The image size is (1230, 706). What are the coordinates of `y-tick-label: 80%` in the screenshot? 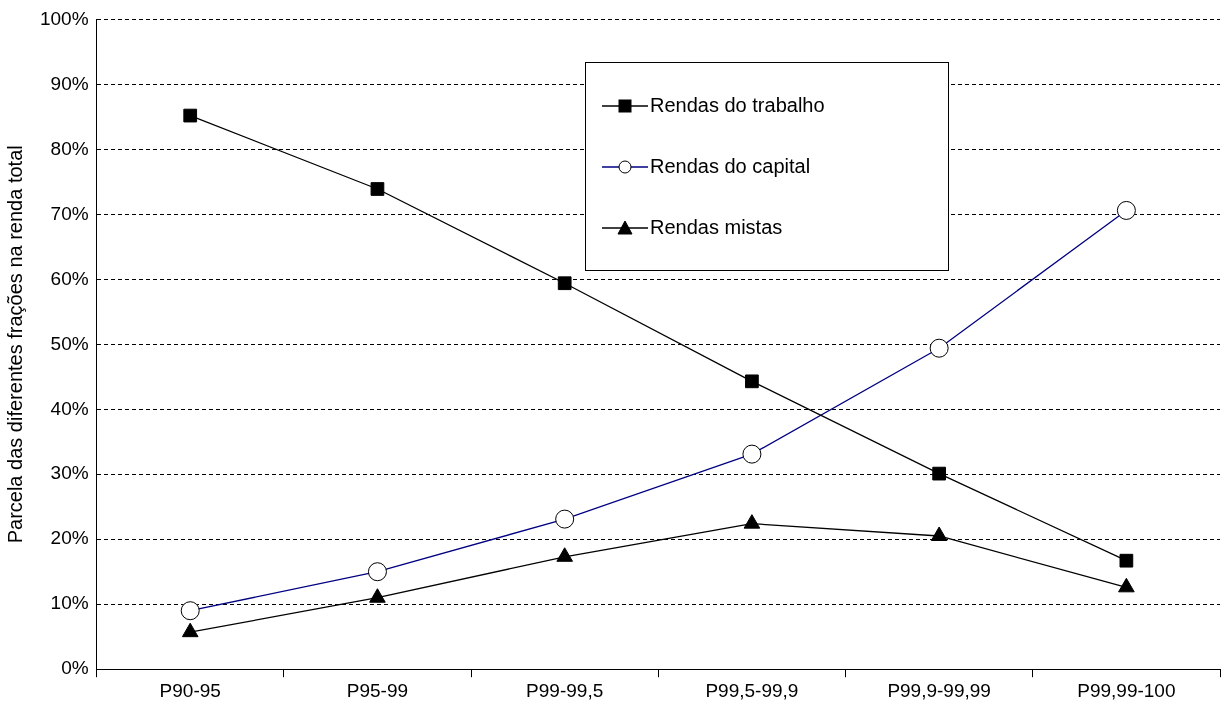 It's located at (69, 148).